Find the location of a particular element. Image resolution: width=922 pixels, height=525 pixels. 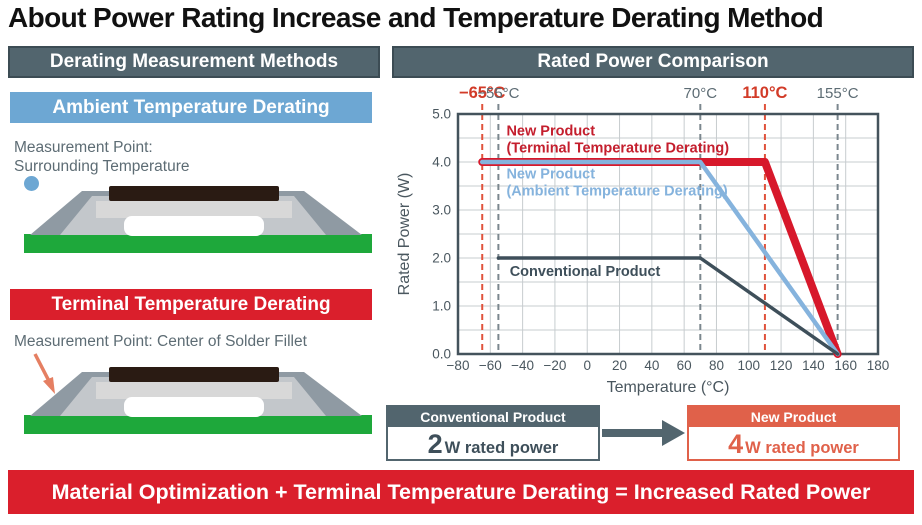

series-label: Conventional Product is located at coordinates (585, 272).